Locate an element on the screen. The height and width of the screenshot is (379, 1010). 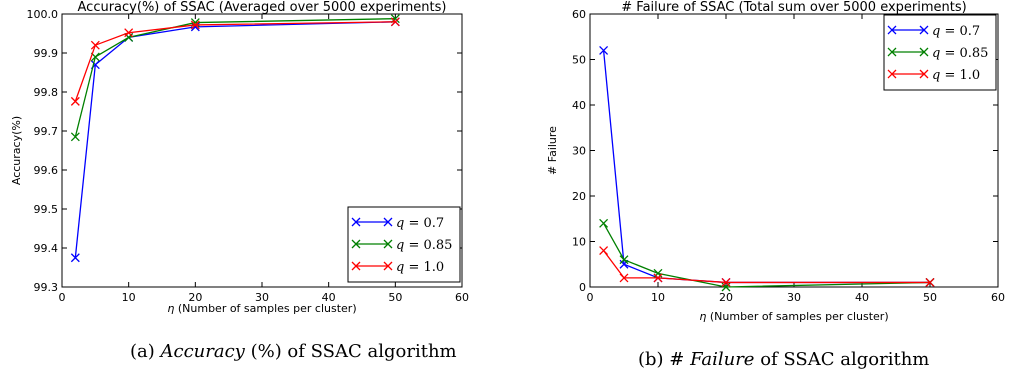
caption-a-italic: Accuracy is located at coordinates (202, 351).